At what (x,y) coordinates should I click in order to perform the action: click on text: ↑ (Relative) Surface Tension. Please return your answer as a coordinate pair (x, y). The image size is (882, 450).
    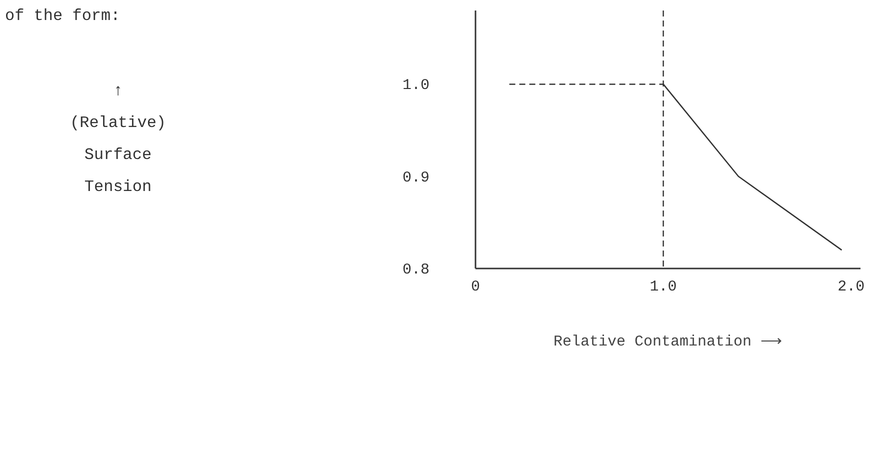
    Looking at the image, I should click on (118, 139).